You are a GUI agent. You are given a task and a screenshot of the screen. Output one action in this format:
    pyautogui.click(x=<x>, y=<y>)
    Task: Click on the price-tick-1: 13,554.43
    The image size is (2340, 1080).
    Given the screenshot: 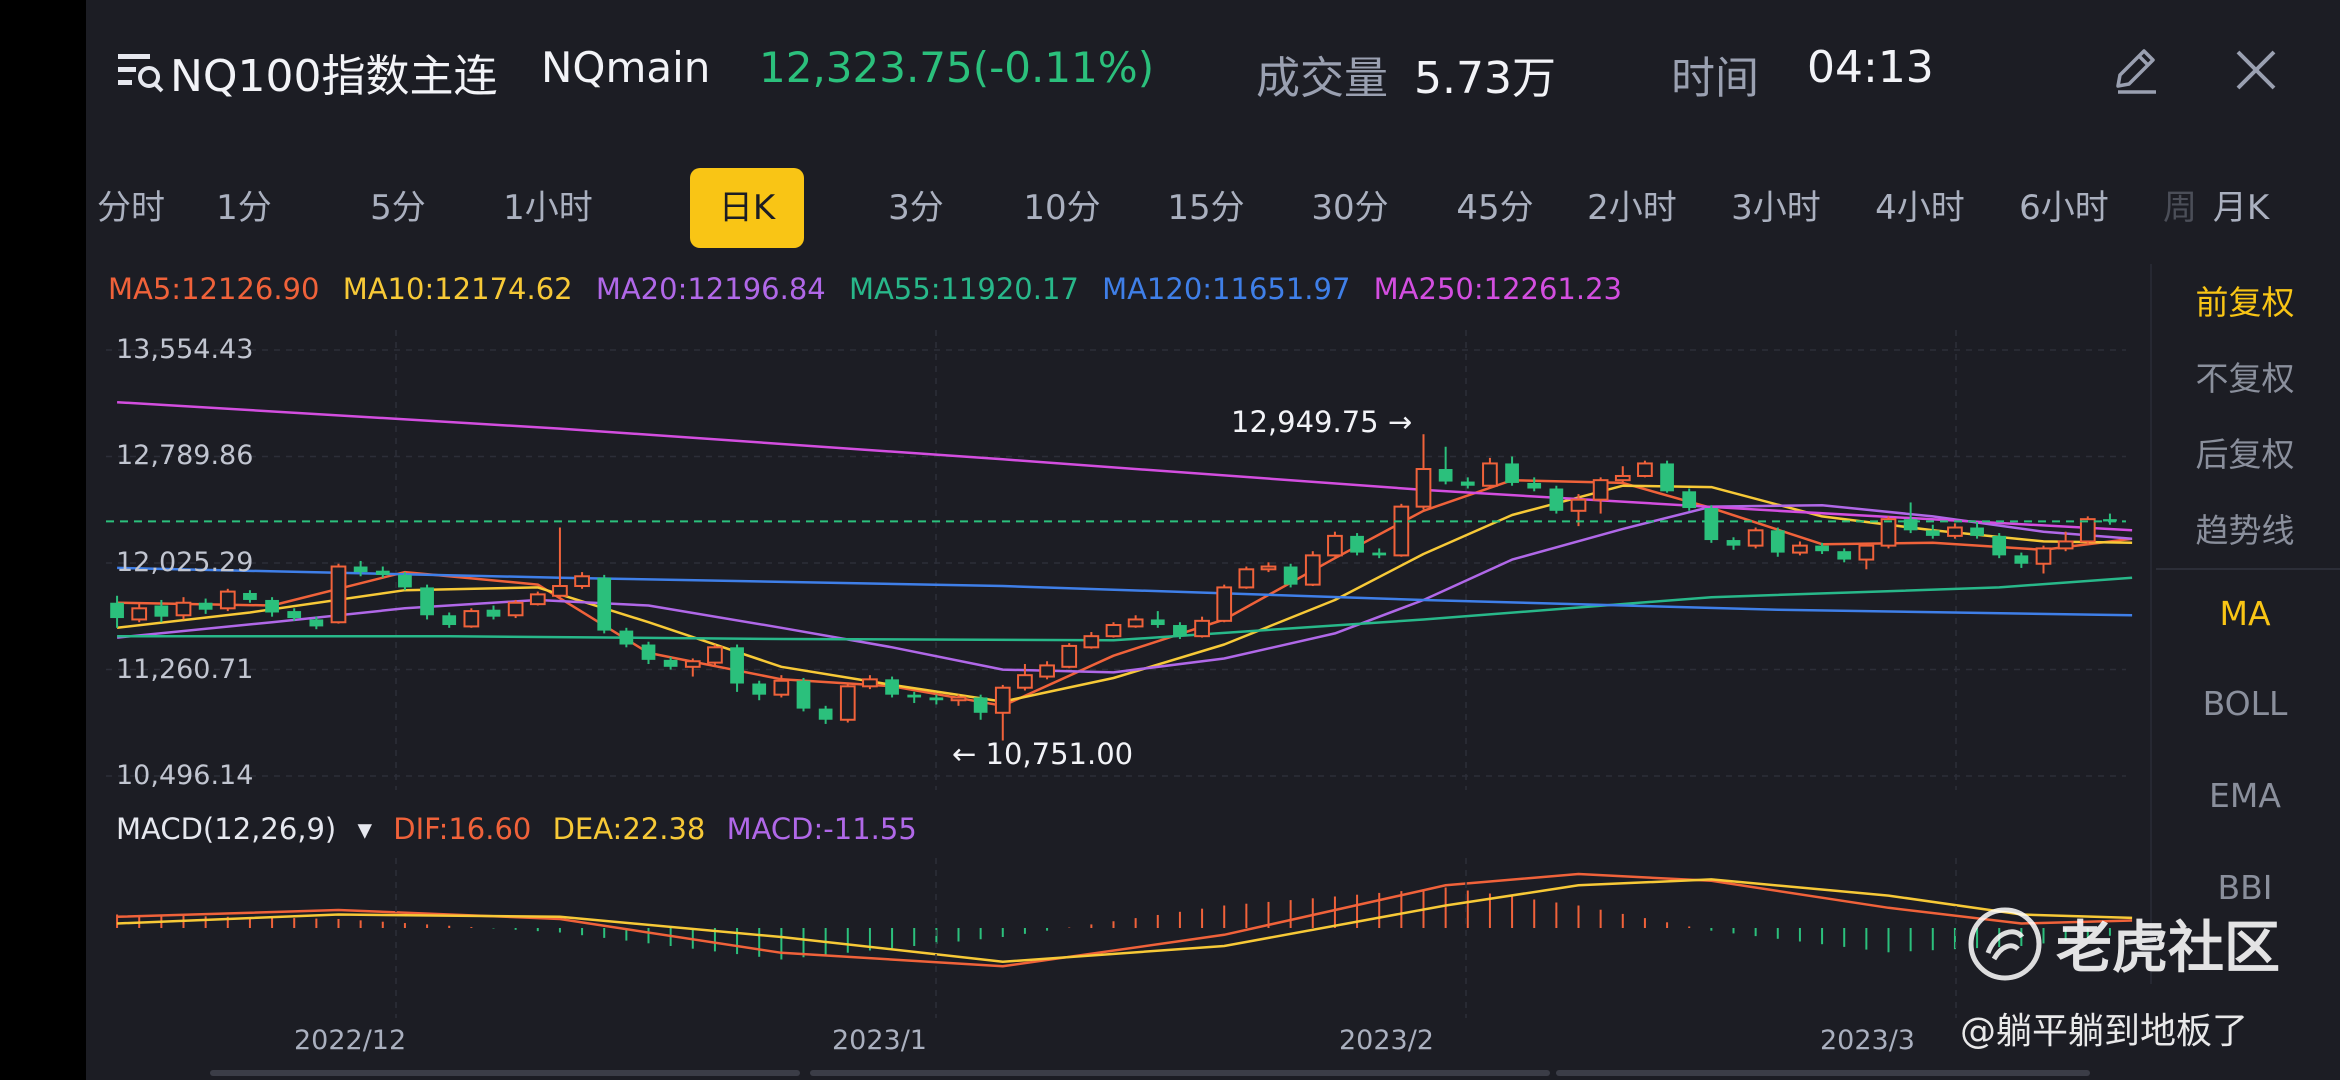 What is the action you would take?
    pyautogui.click(x=185, y=349)
    